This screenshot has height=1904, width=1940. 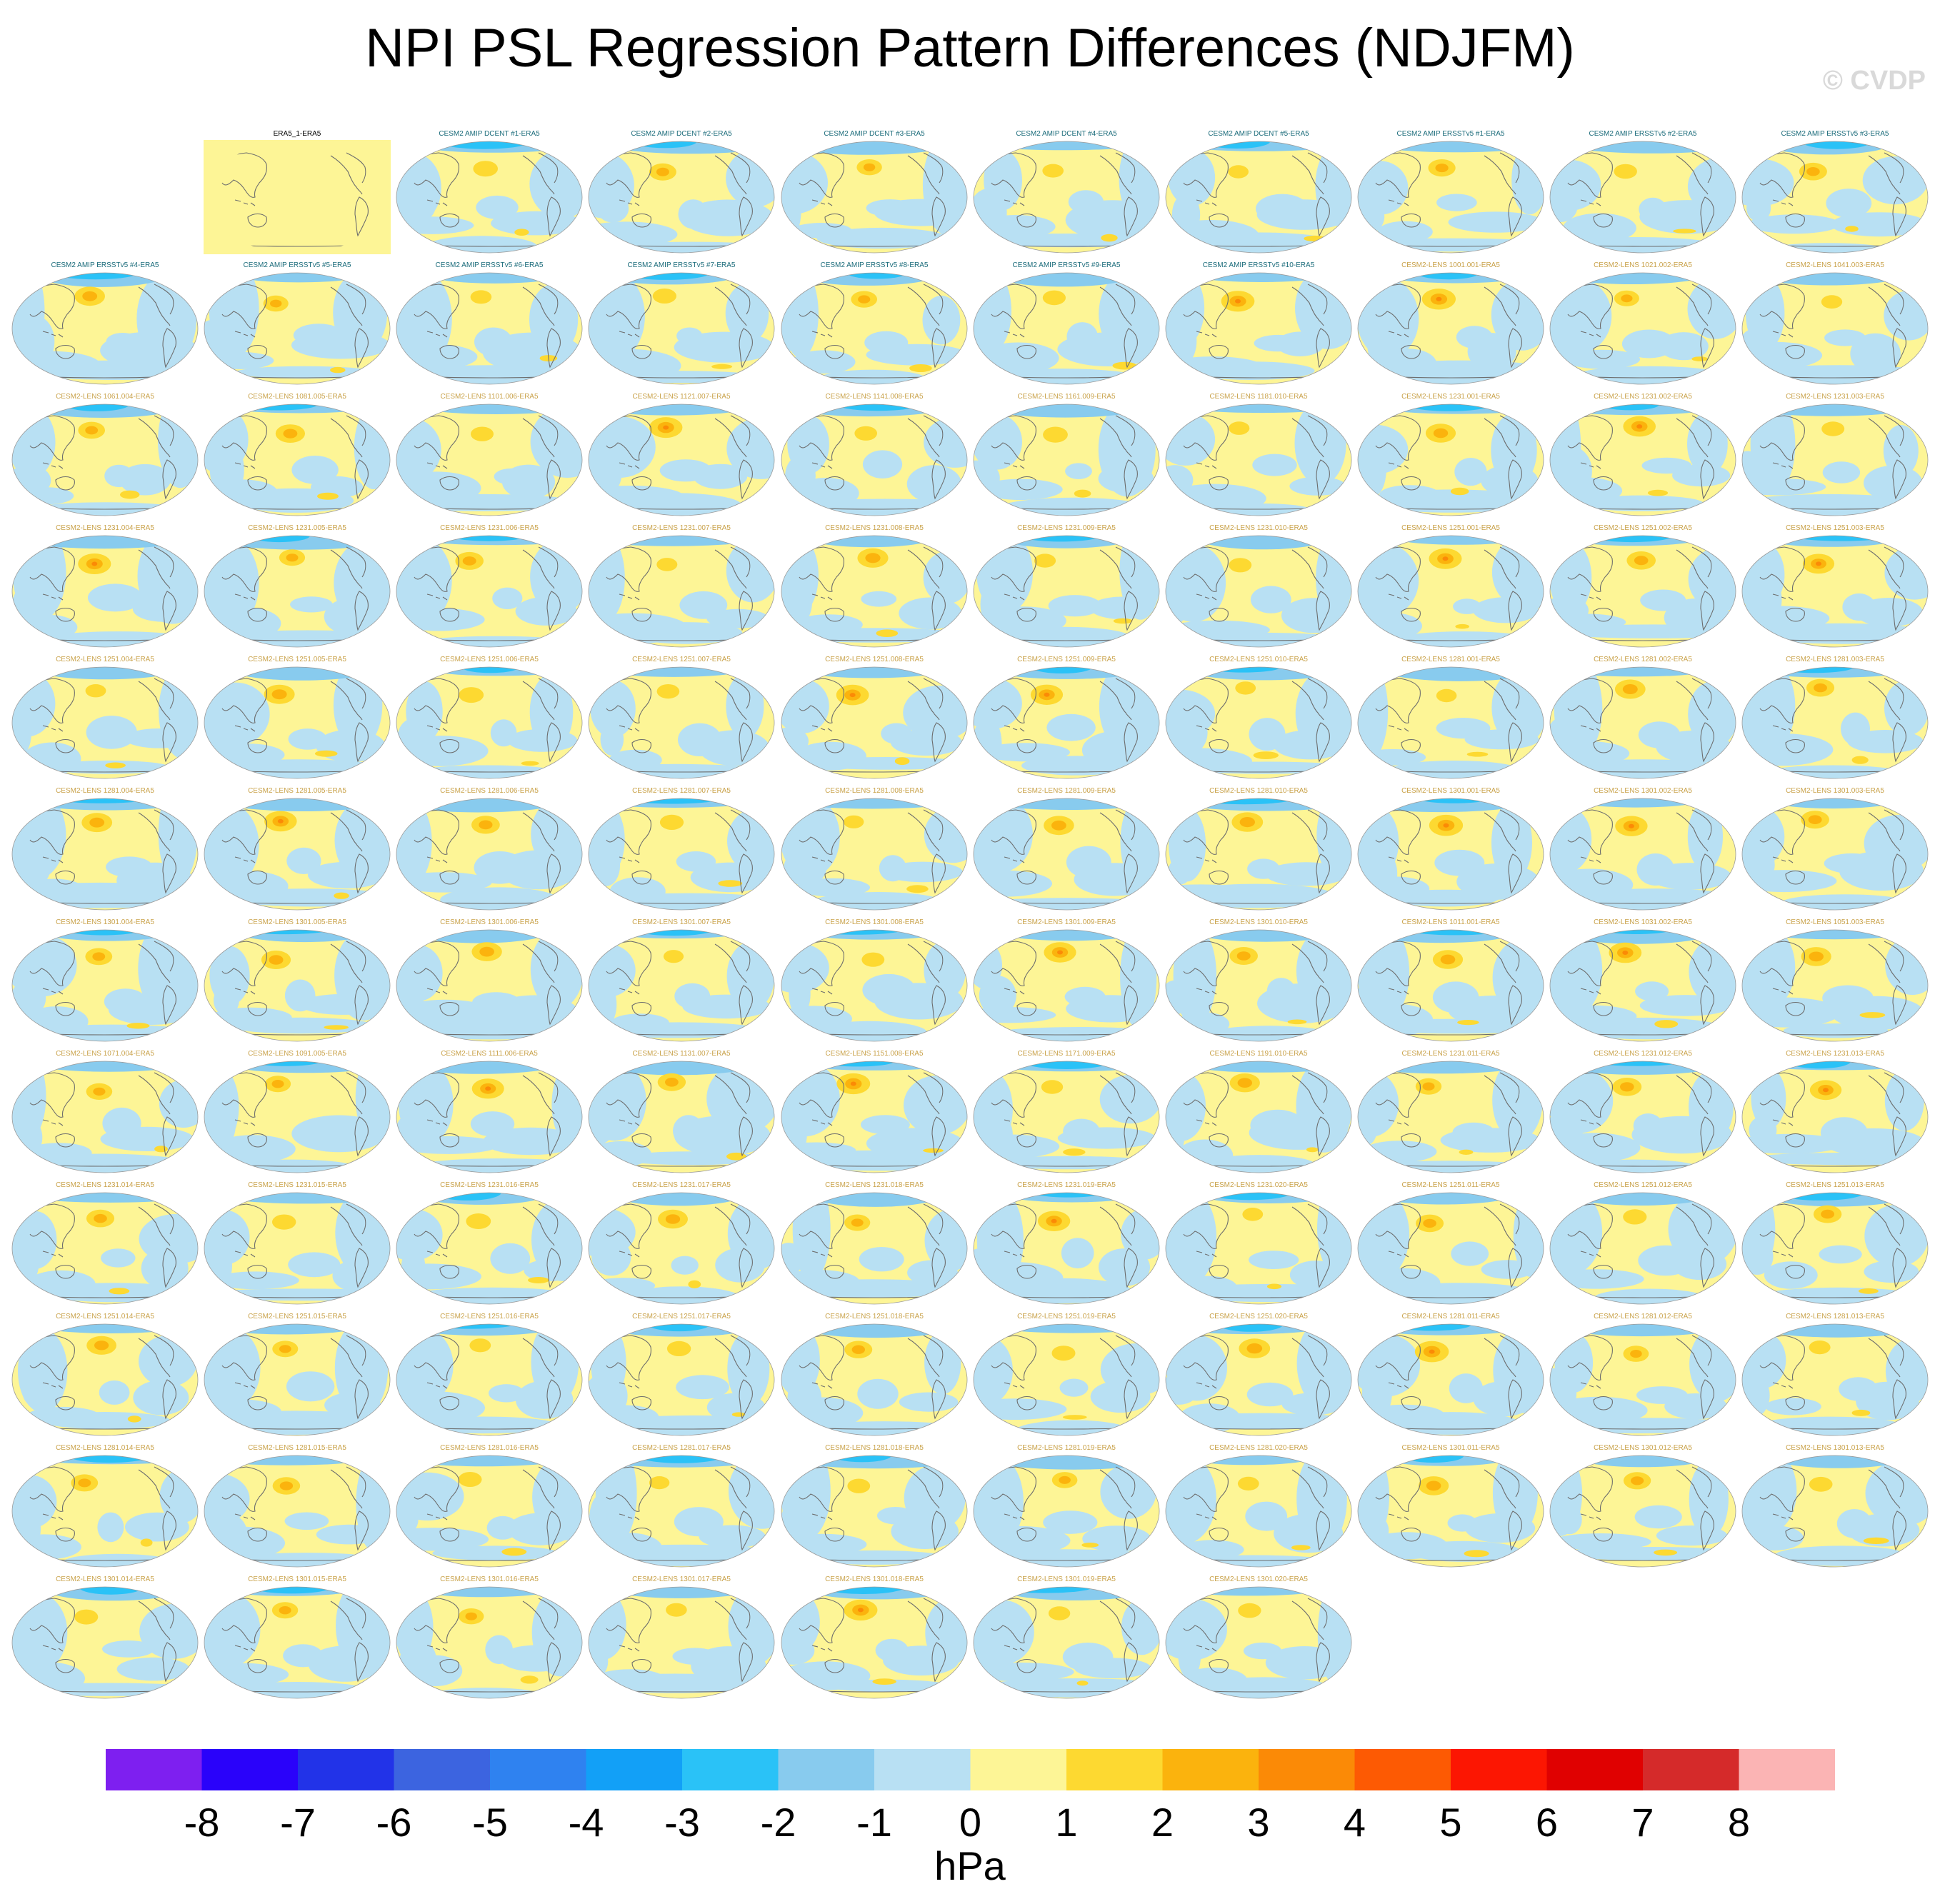 What do you see at coordinates (1450, 528) in the screenshot?
I see `panel-title: CESM2-LENS 1251.001-ERA5` at bounding box center [1450, 528].